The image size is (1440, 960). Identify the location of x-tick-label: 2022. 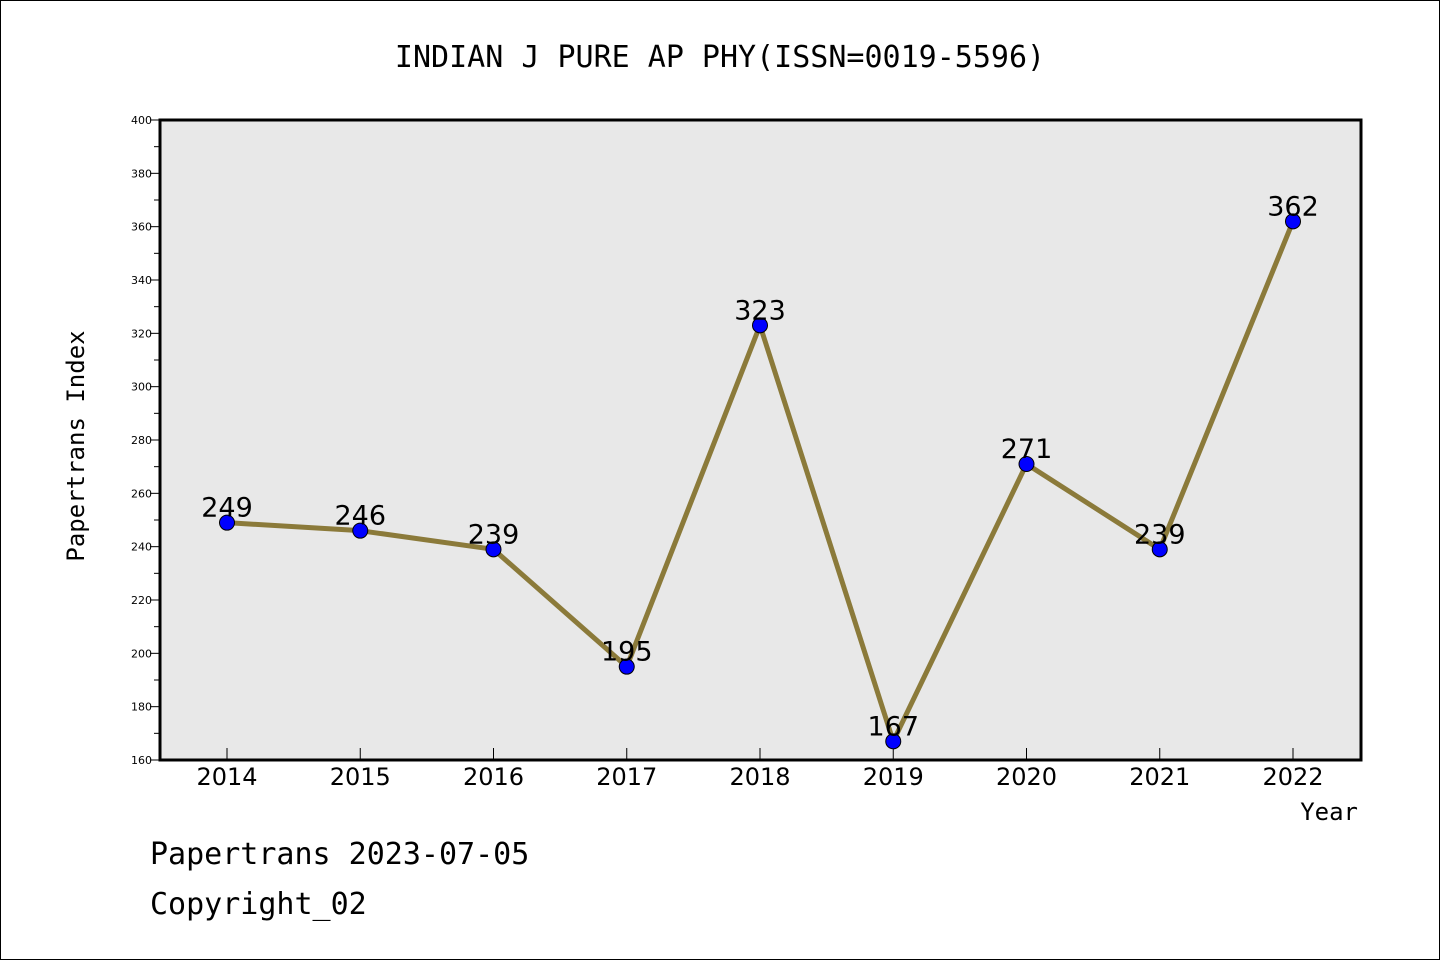
(1292, 777).